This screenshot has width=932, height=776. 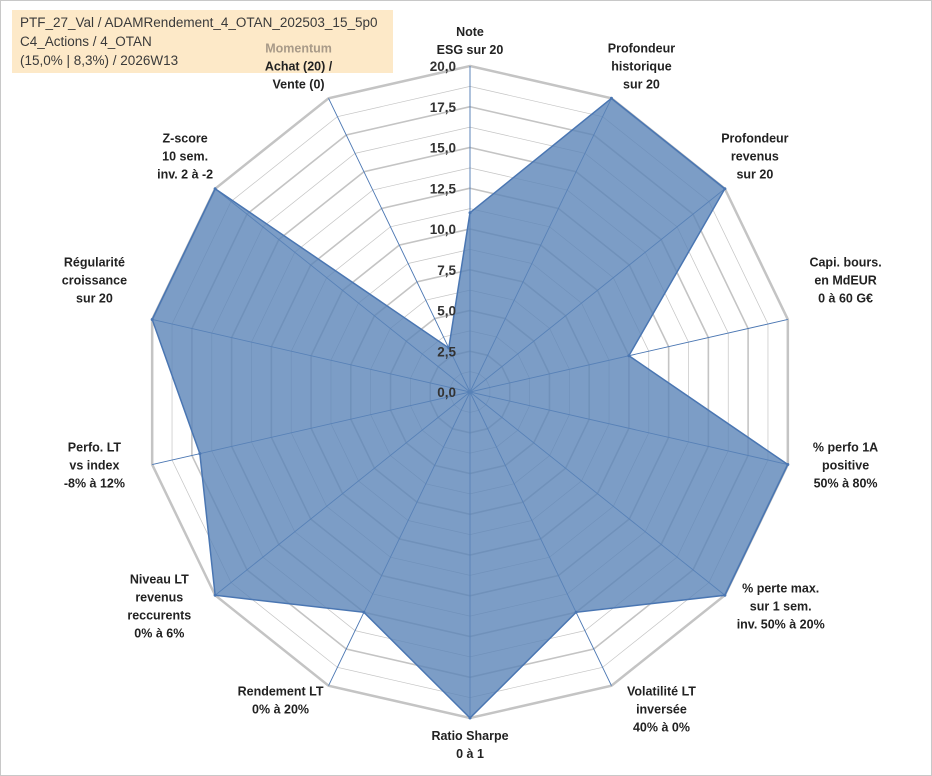 I want to click on axis-label: Profondeur historique sur 20, so click(x=641, y=66).